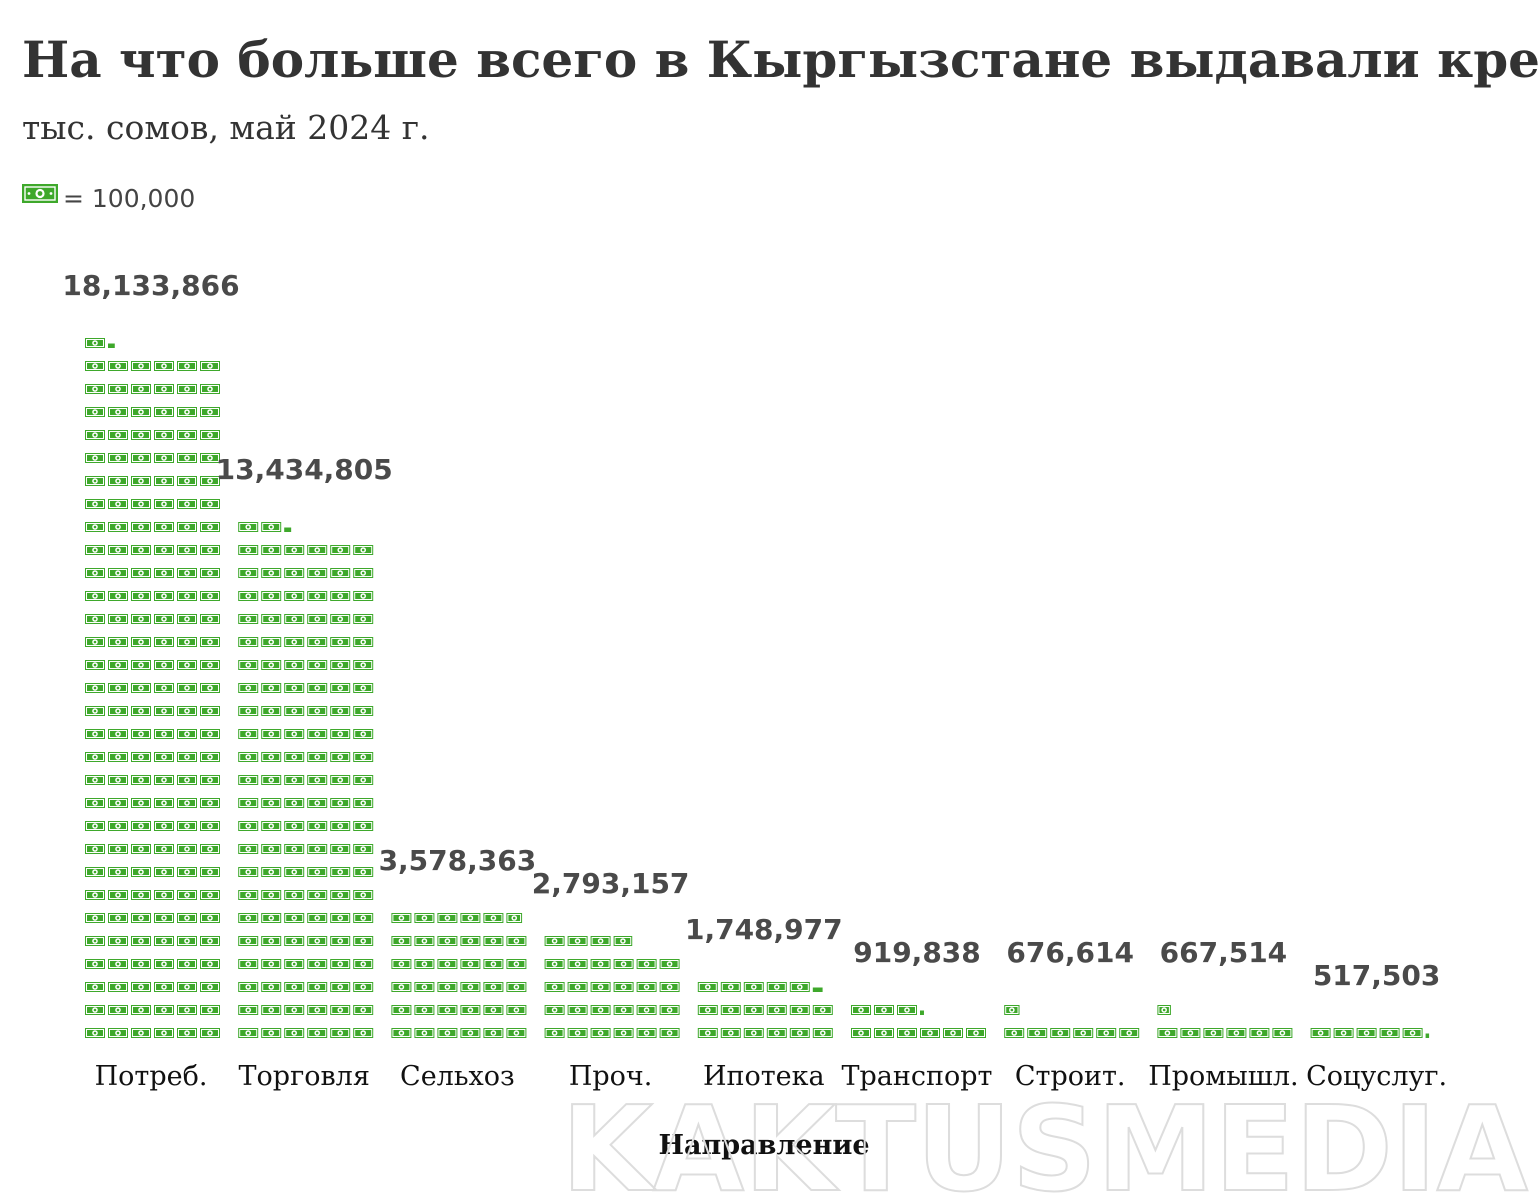 This screenshot has height=1204, width=1540. I want to click on unit-legend: = 100,000, so click(108, 198).